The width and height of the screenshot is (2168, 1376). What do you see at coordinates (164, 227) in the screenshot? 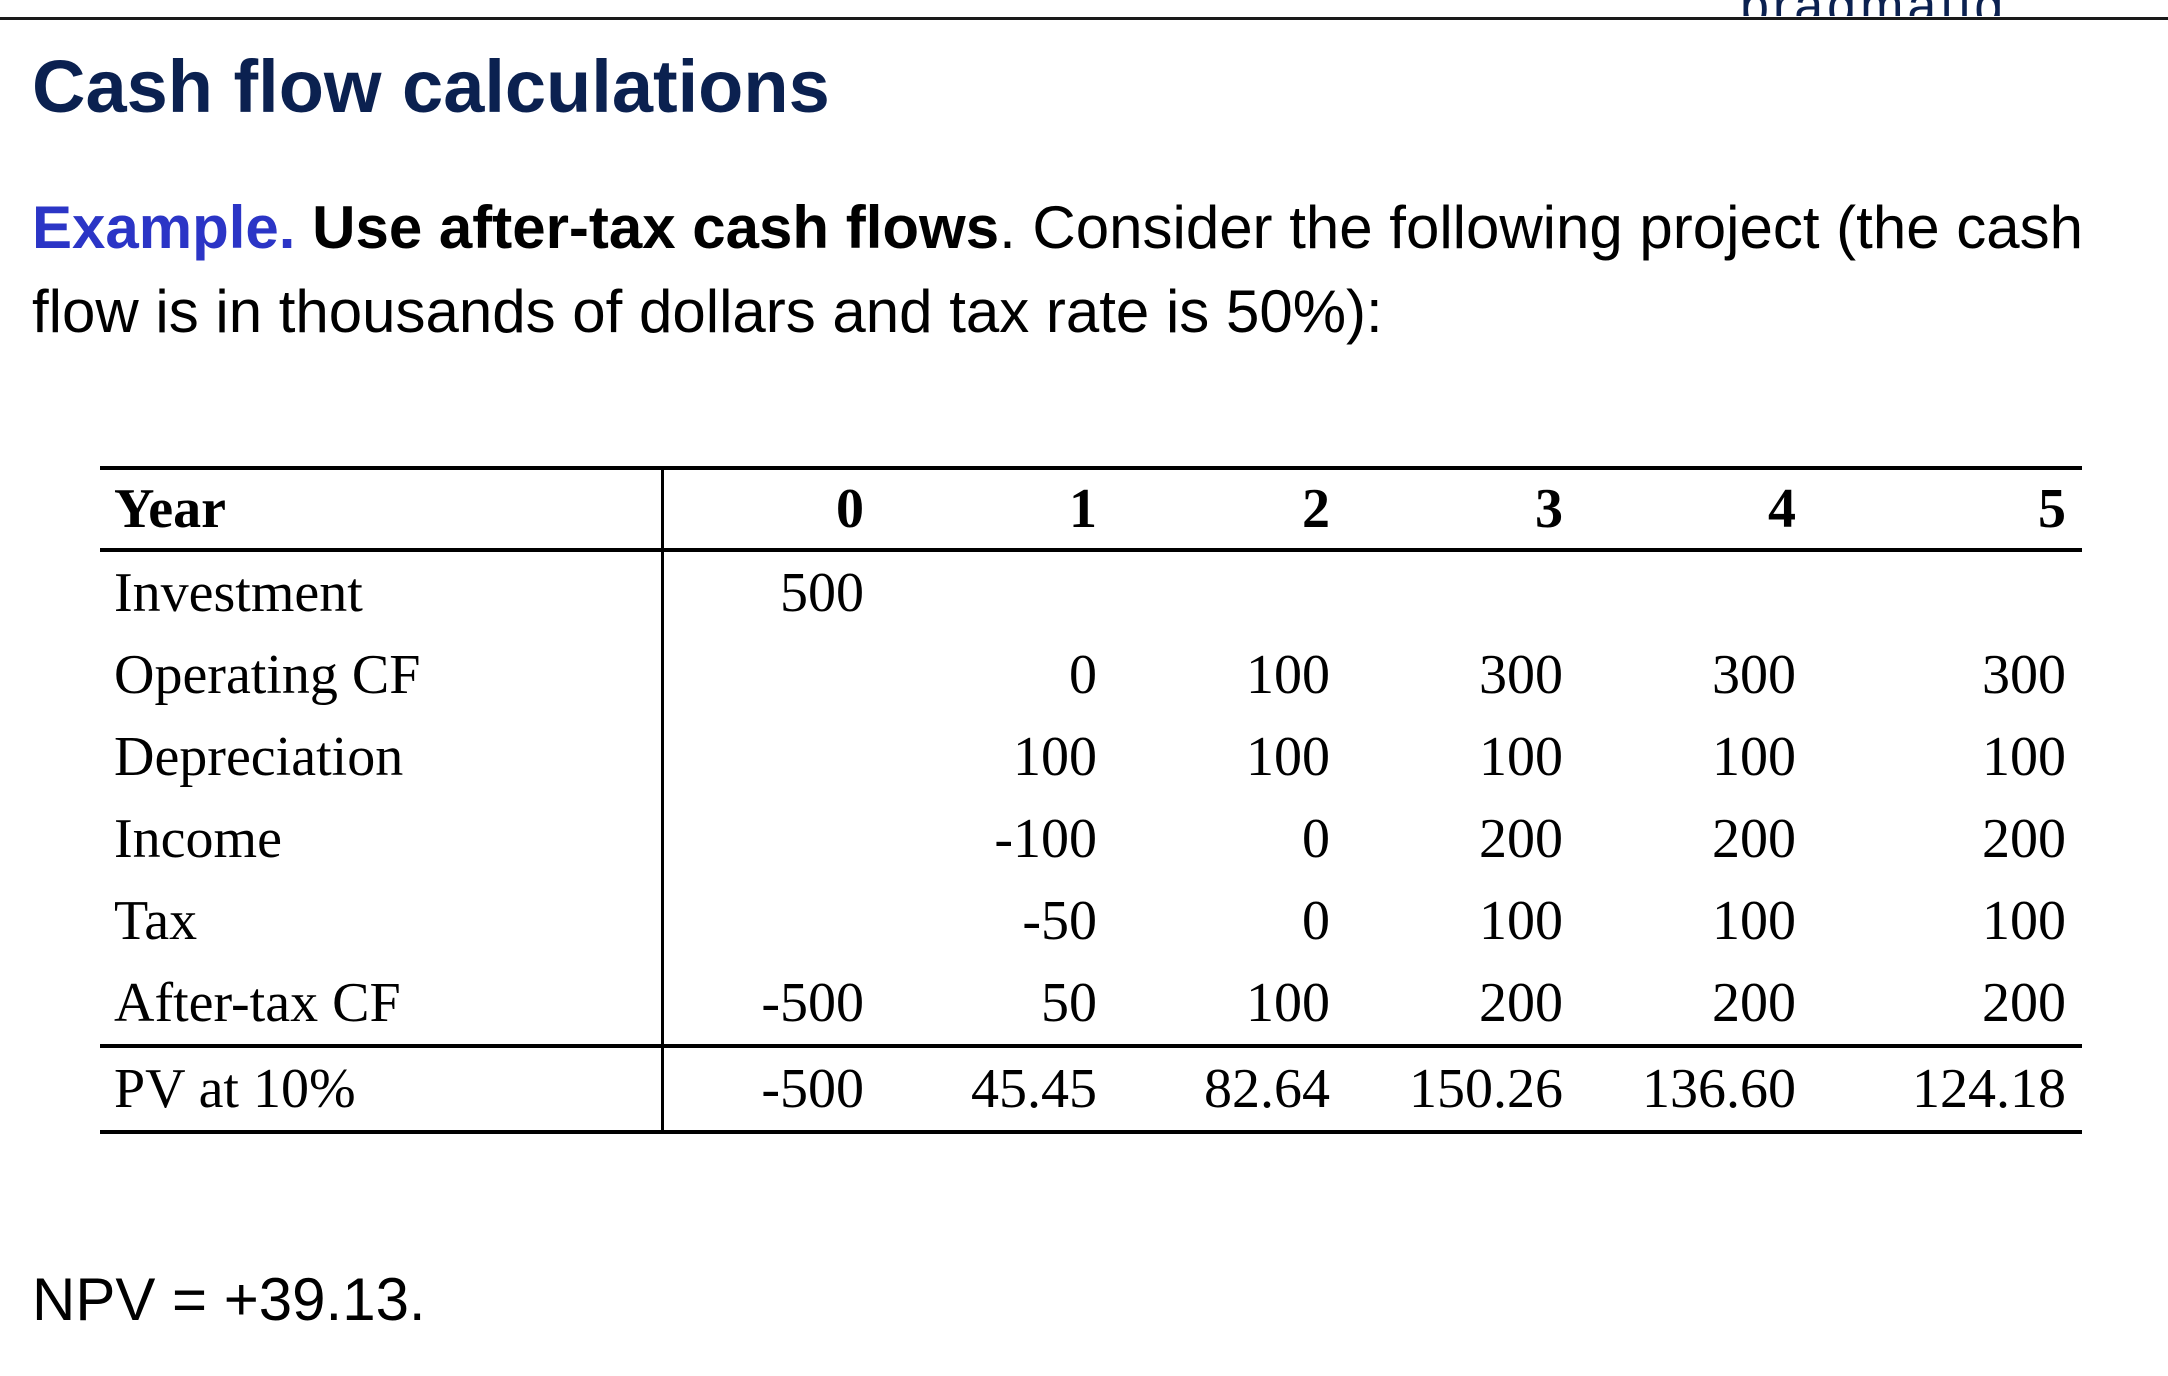
I see `example-label: Example.` at bounding box center [164, 227].